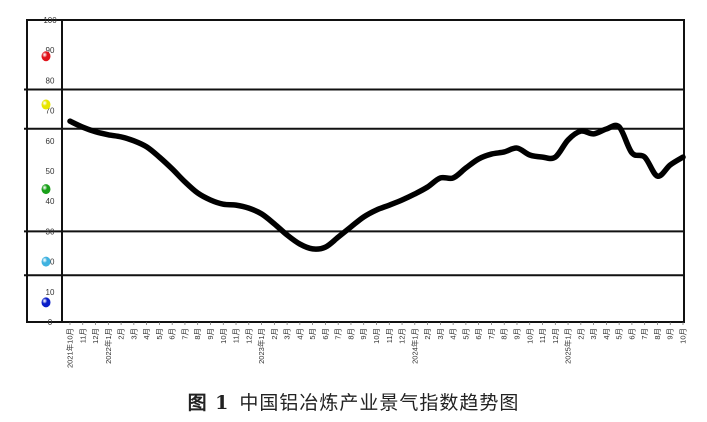 Image resolution: width=707 pixels, height=422 pixels. I want to click on figure-caption: 图 1 中国铝冶炼产业景气指数趋势图, so click(353, 401).